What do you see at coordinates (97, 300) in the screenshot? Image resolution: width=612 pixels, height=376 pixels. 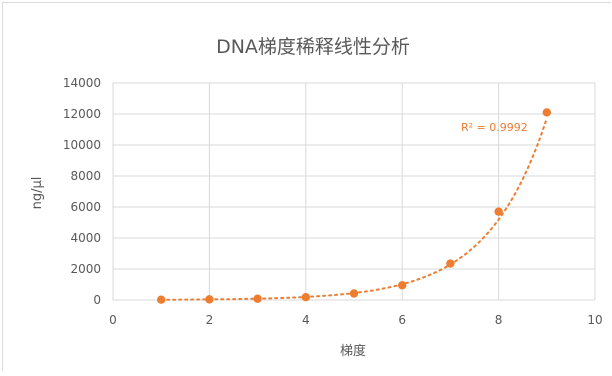 I see `y-tick-label: 0` at bounding box center [97, 300].